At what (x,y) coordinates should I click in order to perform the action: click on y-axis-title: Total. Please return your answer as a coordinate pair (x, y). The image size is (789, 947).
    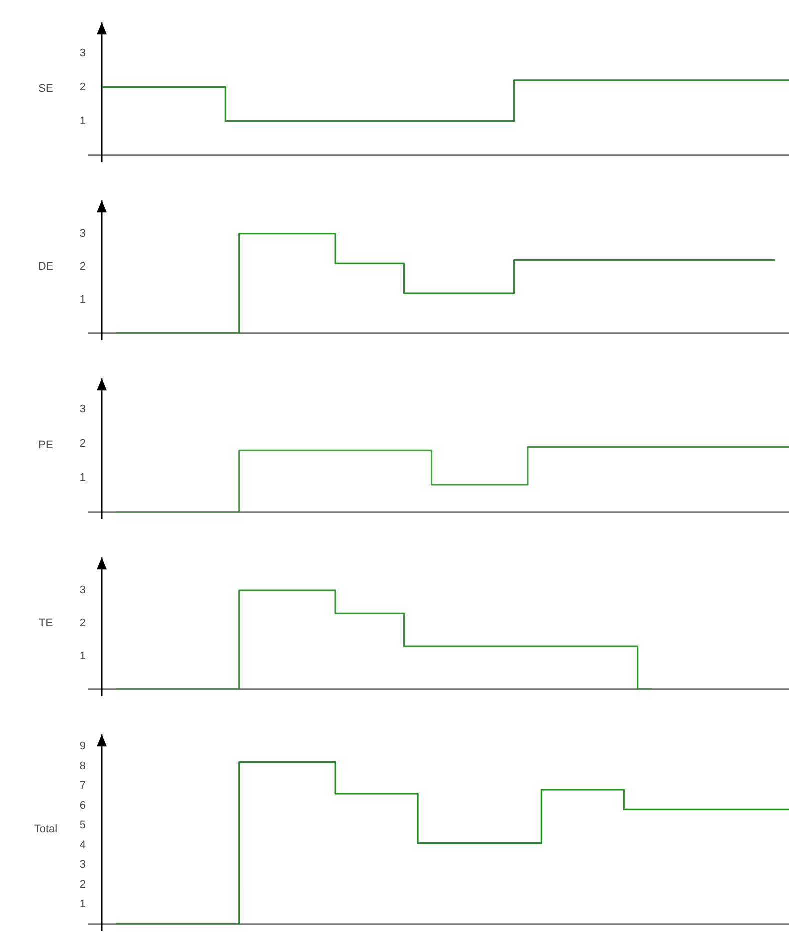
    Looking at the image, I should click on (46, 830).